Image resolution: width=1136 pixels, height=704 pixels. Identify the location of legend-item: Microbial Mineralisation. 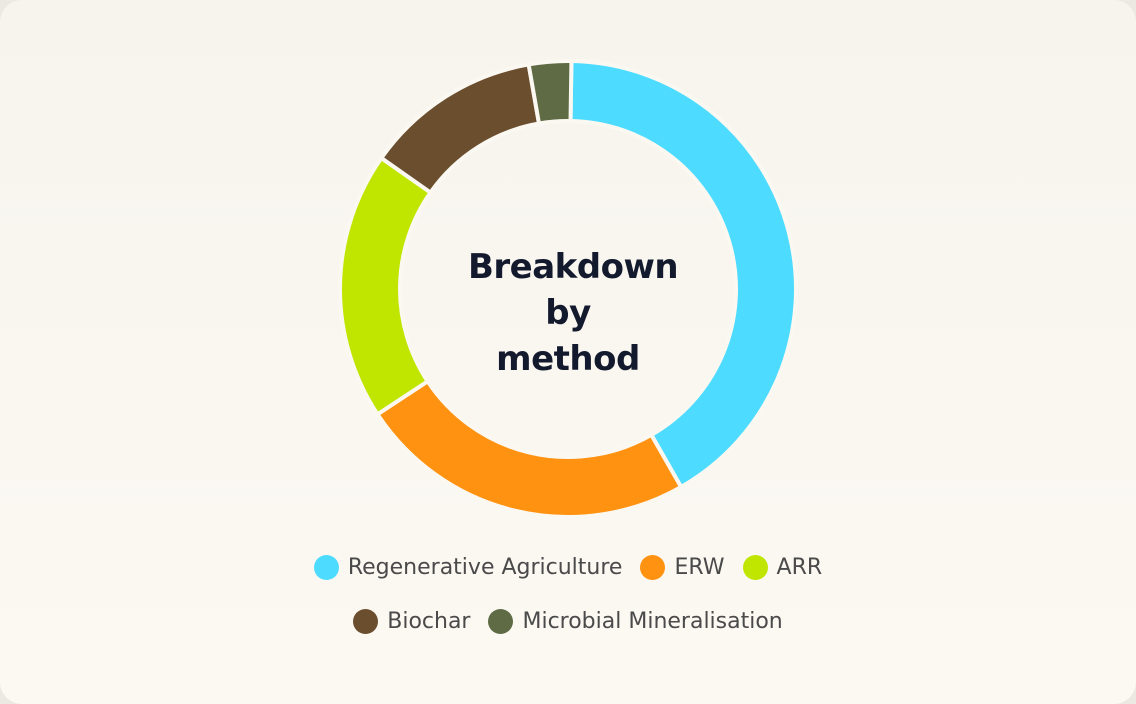
(635, 621).